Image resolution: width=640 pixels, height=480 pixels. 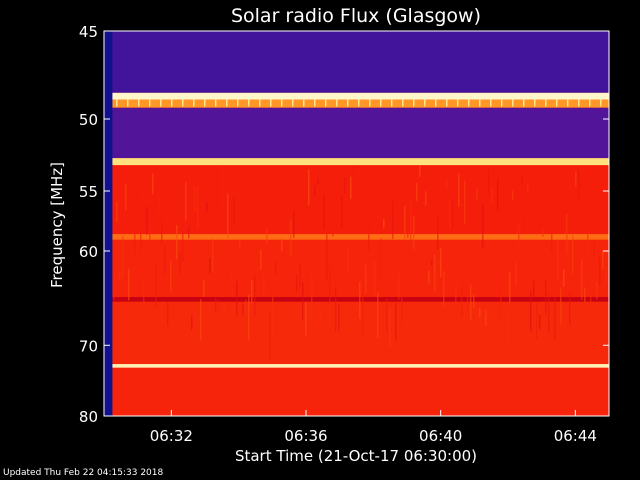 I want to click on x-tick-label: 06:44, so click(x=575, y=436).